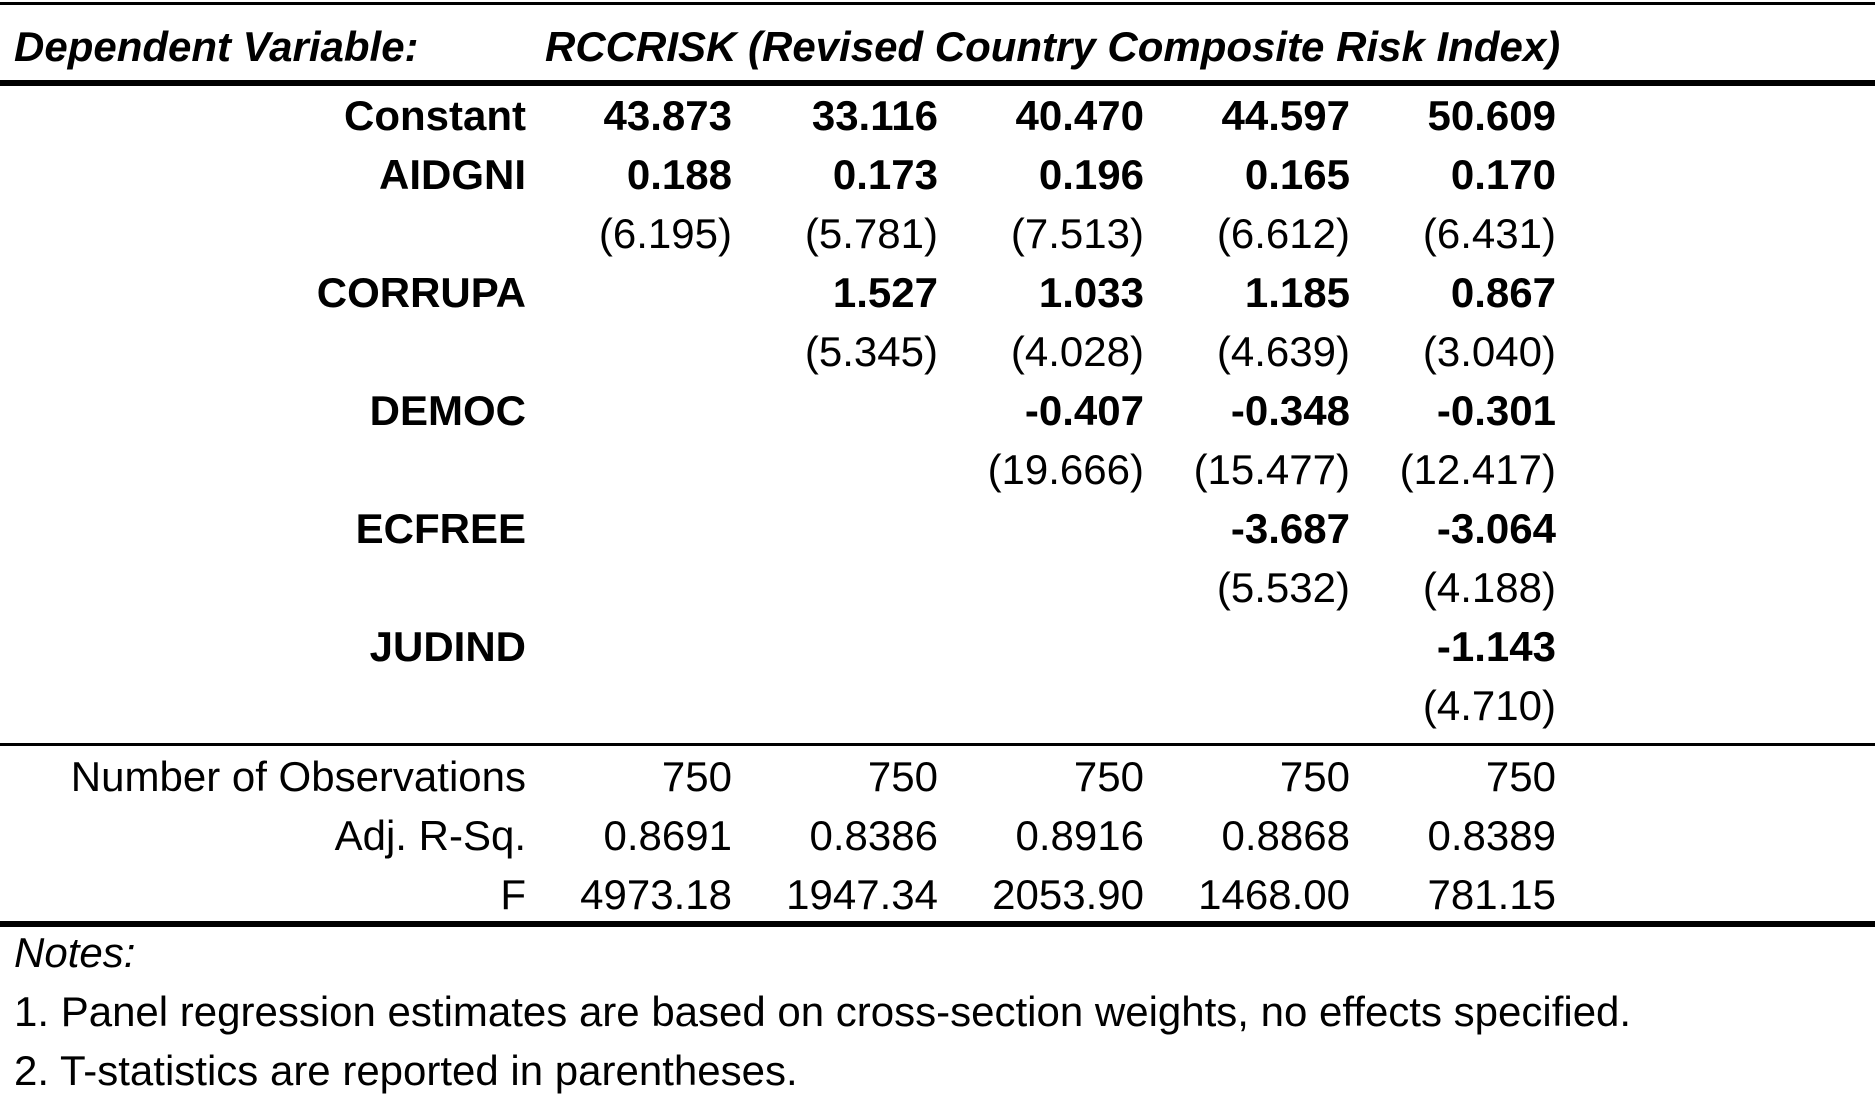 The image size is (1875, 1100). What do you see at coordinates (1077, 351) in the screenshot?
I see `table-cell: (4.028)` at bounding box center [1077, 351].